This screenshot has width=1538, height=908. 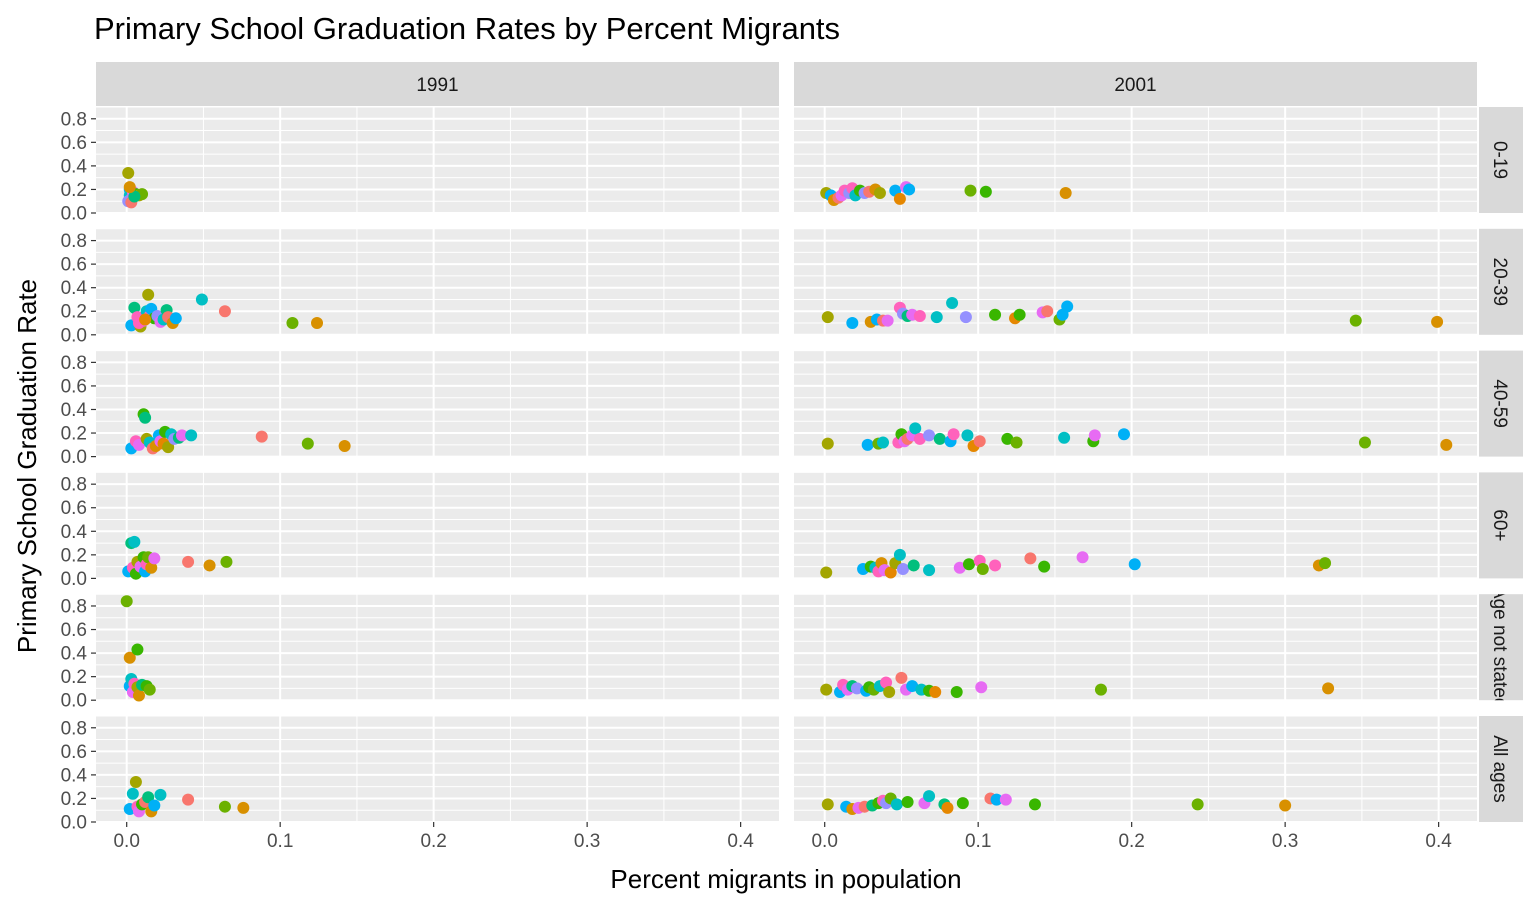 What do you see at coordinates (280, 841) in the screenshot?
I see `x-tick-label: 0.1` at bounding box center [280, 841].